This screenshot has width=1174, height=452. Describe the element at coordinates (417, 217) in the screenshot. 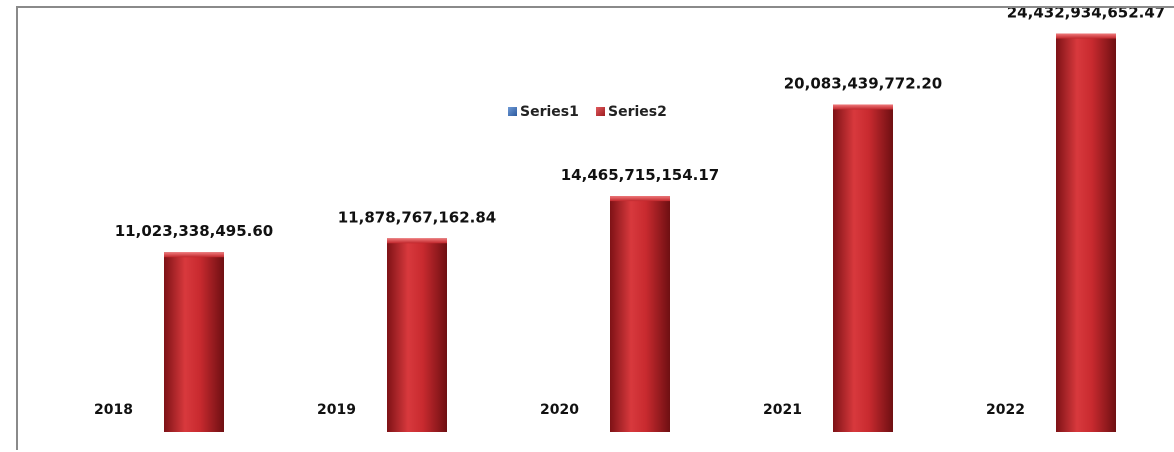

I see `data-label-2019: 11,878,767,162.84` at that location.